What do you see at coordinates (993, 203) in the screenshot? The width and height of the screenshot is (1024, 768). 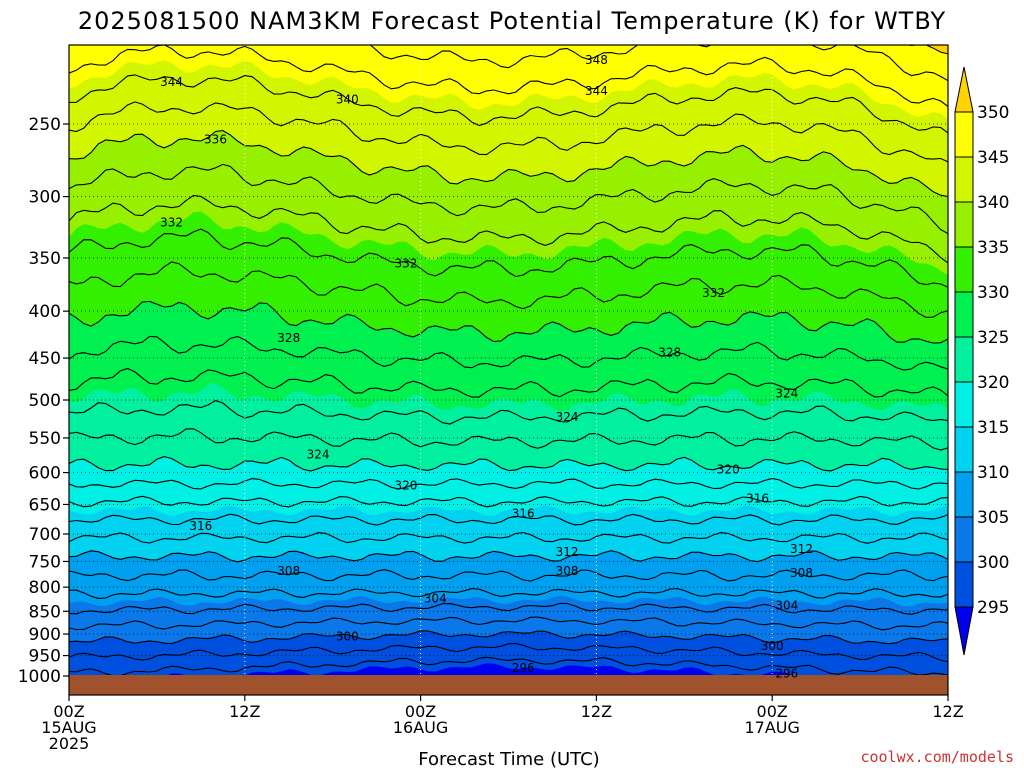 I see `colorbar-label: 340` at bounding box center [993, 203].